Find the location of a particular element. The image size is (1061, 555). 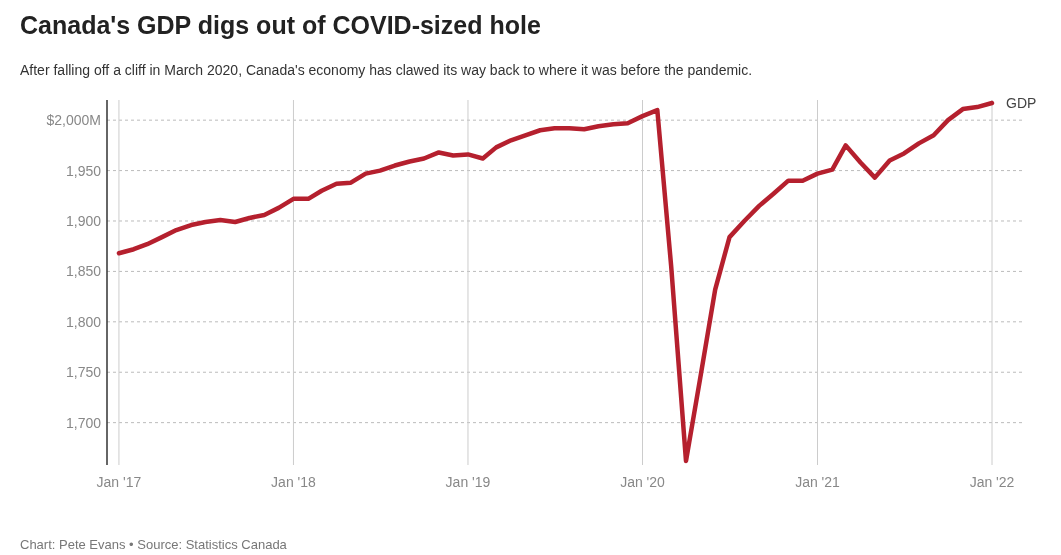

y-tick-label: 1,900 is located at coordinates (83, 220).